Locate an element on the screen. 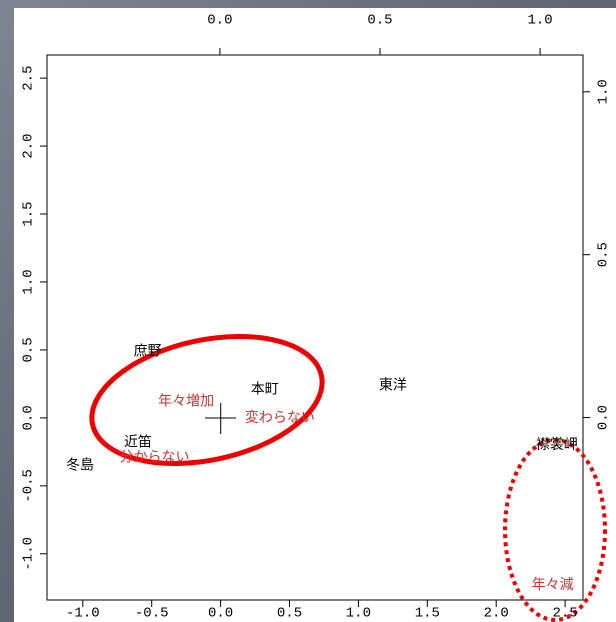 This screenshot has height=622, width=616. y-tick-label: -0.5 is located at coordinates (29, 486).